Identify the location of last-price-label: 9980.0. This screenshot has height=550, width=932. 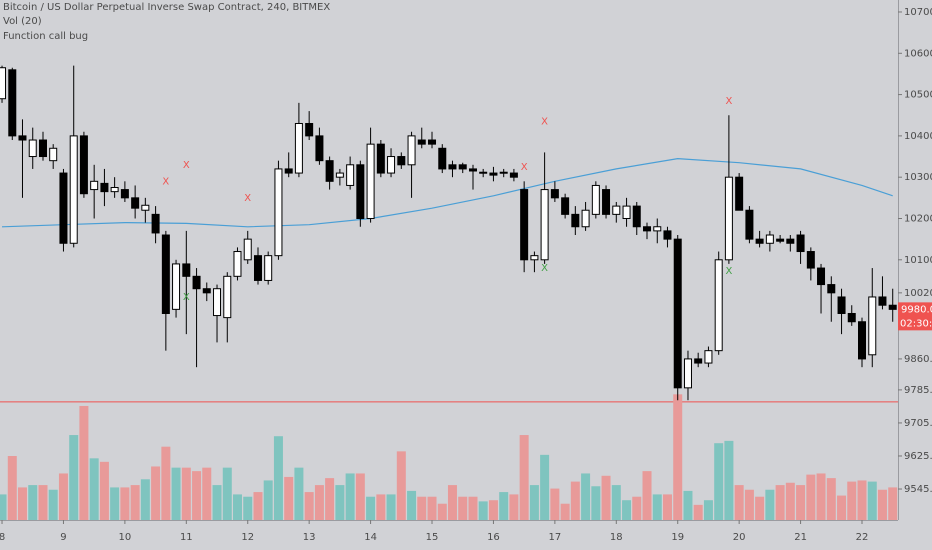
(916, 309).